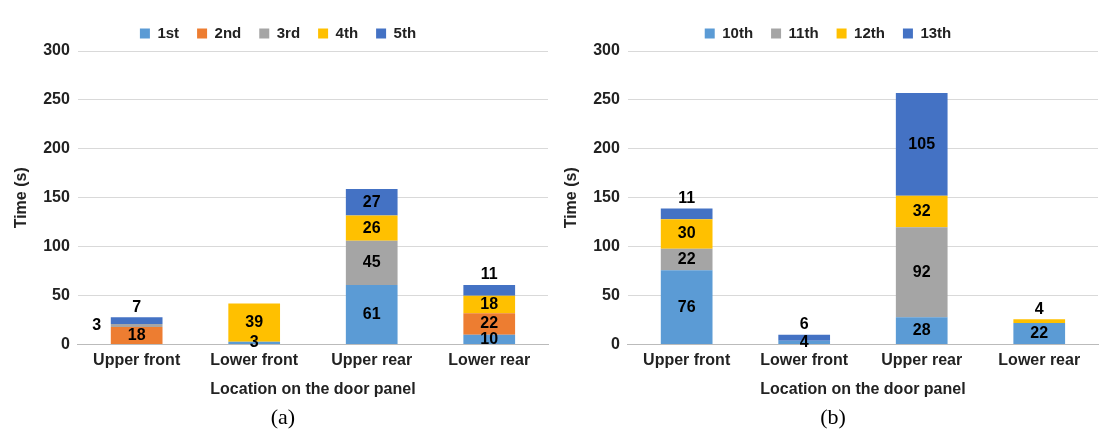 This screenshot has width=1116, height=446. Describe the element at coordinates (168, 32) in the screenshot. I see `legend-label: 1st` at that location.